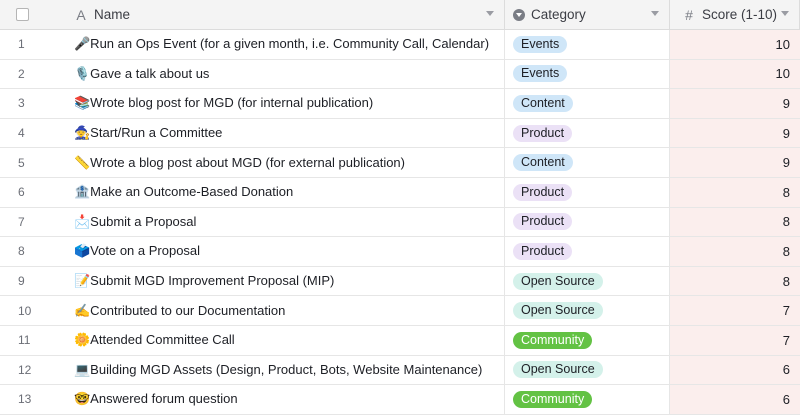 The width and height of the screenshot is (800, 419). I want to click on table-row: 11 🌼Attended Committee Call Community 7, so click(400, 341).